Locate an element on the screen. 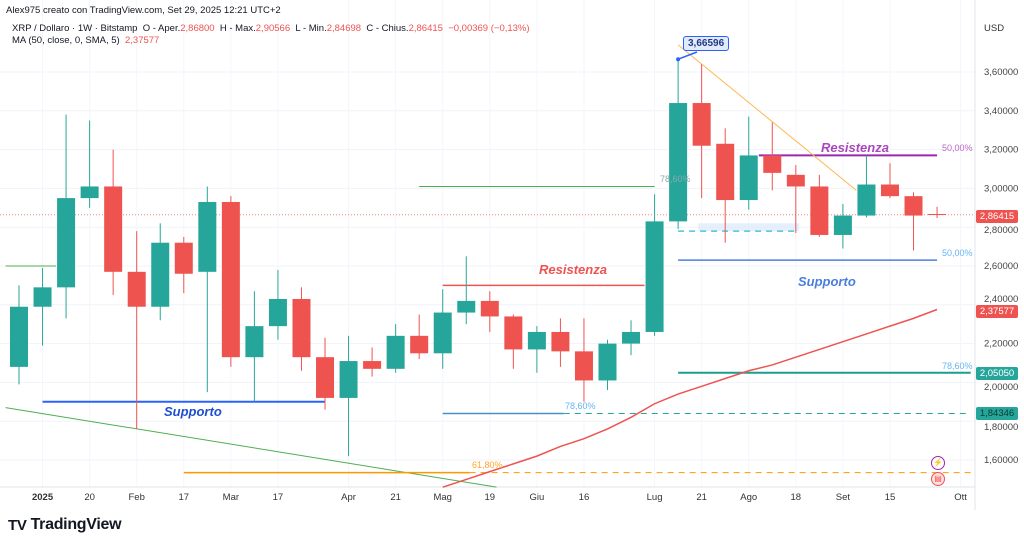  tradingview-logo: TV TradingView is located at coordinates (65, 525).